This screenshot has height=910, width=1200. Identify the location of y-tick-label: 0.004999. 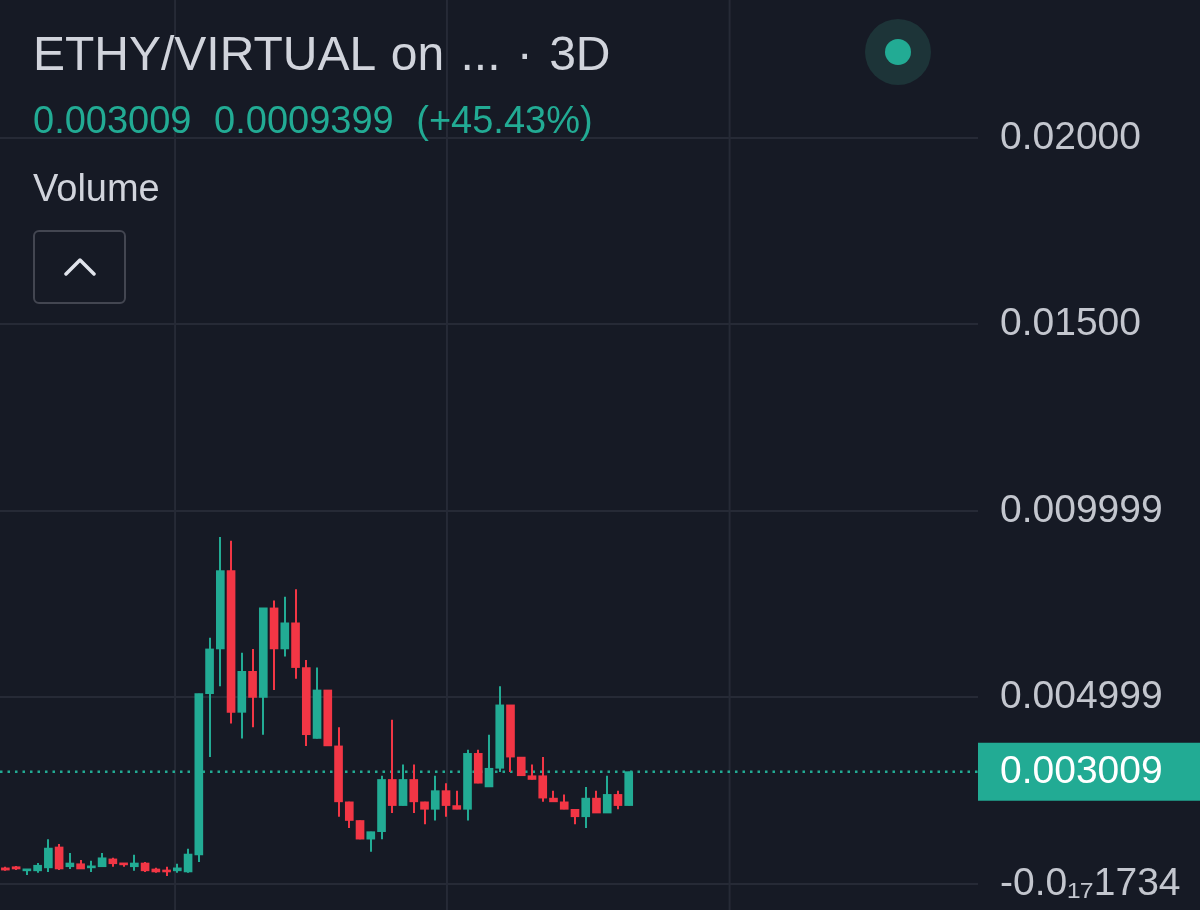
(1081, 695).